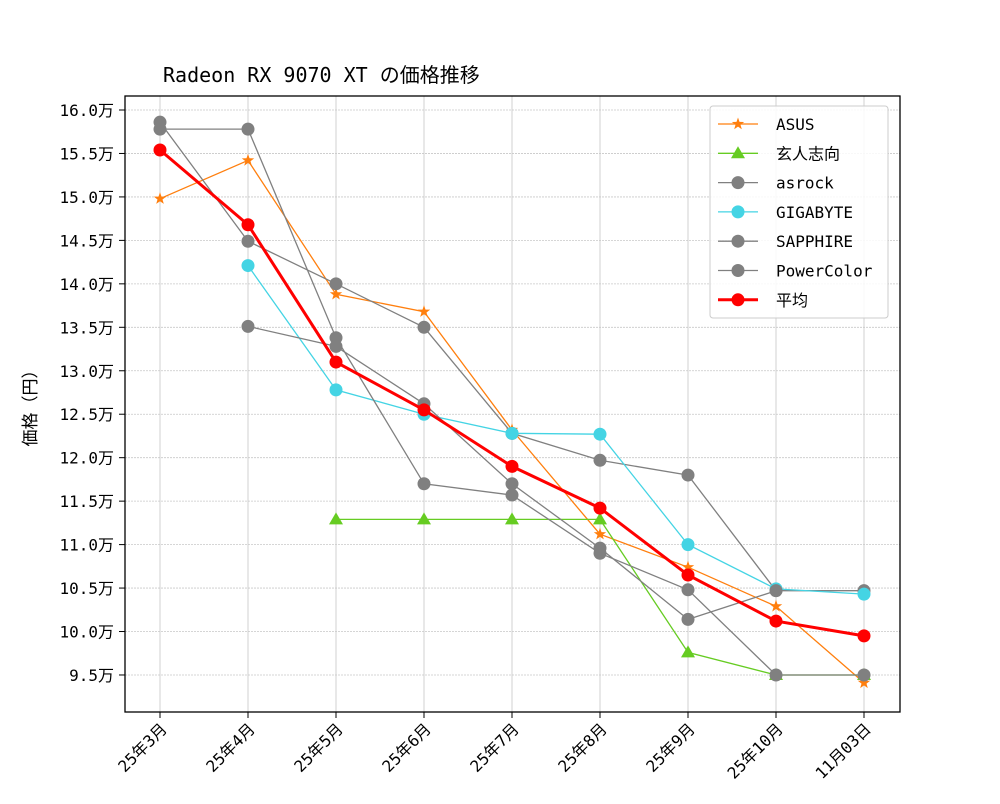  What do you see at coordinates (86, 588) in the screenshot?
I see `y-tick-label: 10.5万` at bounding box center [86, 588].